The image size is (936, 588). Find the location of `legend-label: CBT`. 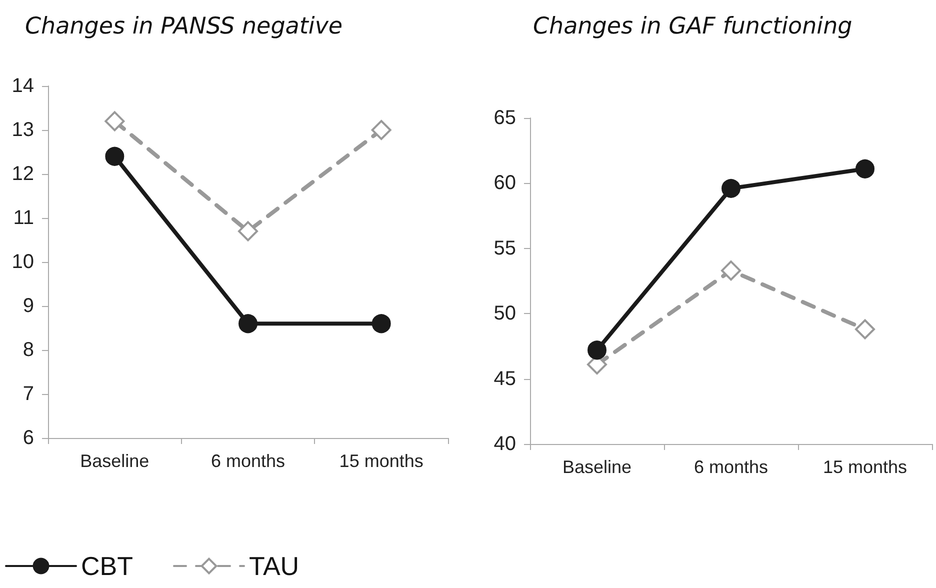

legend-label: CBT is located at coordinates (107, 566).